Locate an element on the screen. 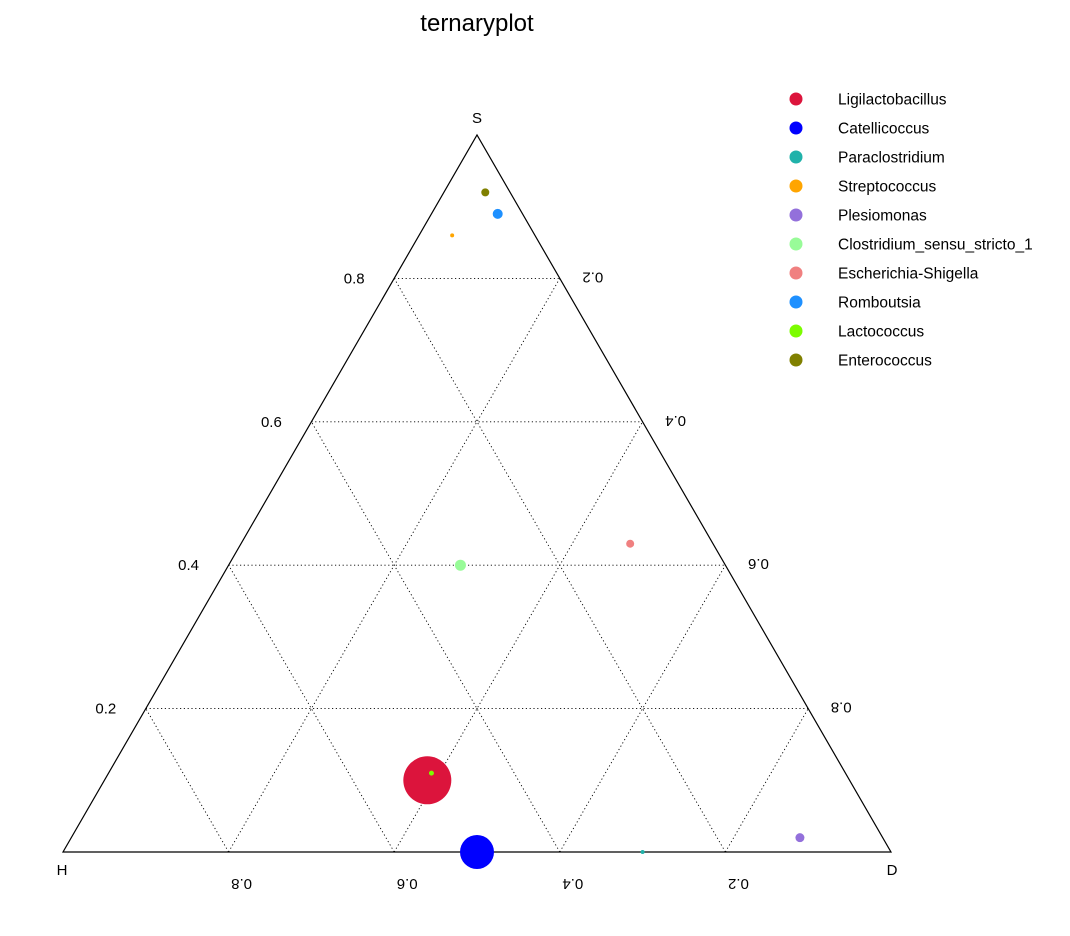 The height and width of the screenshot is (936, 1070). tick-label-left: 0.6 is located at coordinates (271, 422).